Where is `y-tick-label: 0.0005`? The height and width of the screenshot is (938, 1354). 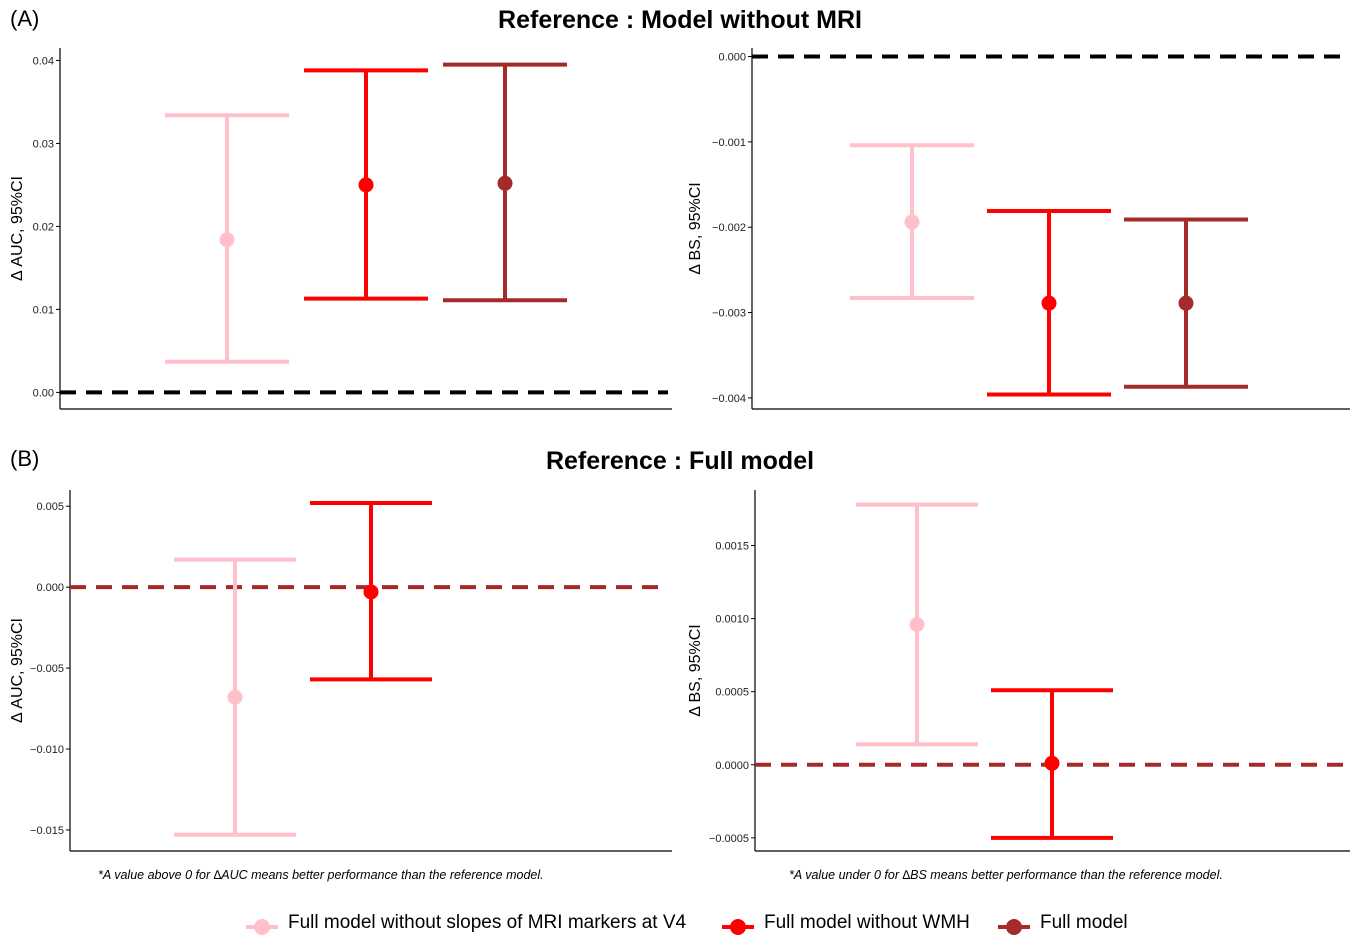 y-tick-label: 0.0005 is located at coordinates (732, 693).